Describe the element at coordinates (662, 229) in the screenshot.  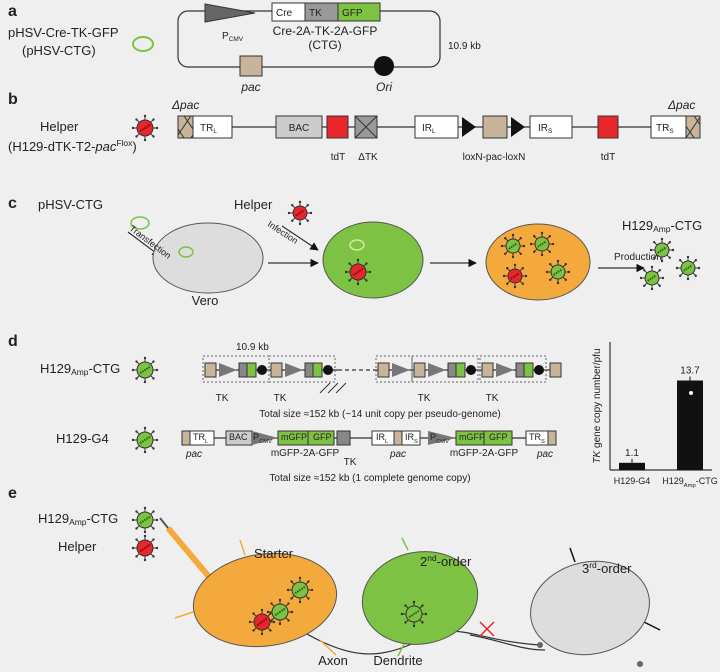
I see `product-part: Amp` at that location.